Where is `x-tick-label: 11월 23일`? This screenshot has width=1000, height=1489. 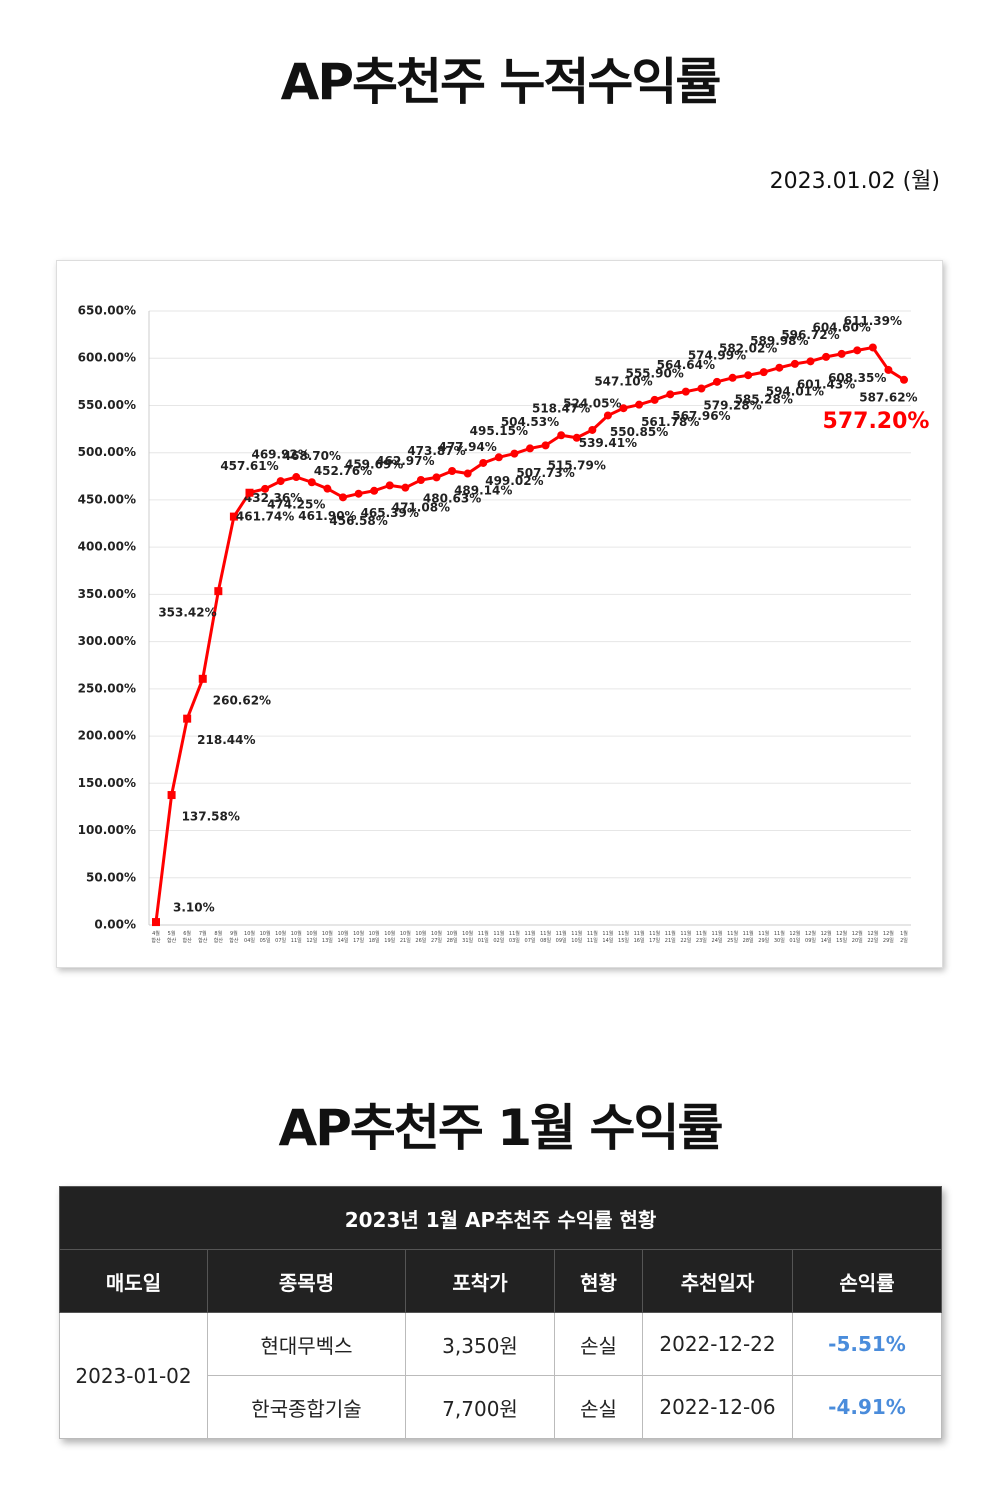 x-tick-label: 11월 23일 is located at coordinates (701, 937).